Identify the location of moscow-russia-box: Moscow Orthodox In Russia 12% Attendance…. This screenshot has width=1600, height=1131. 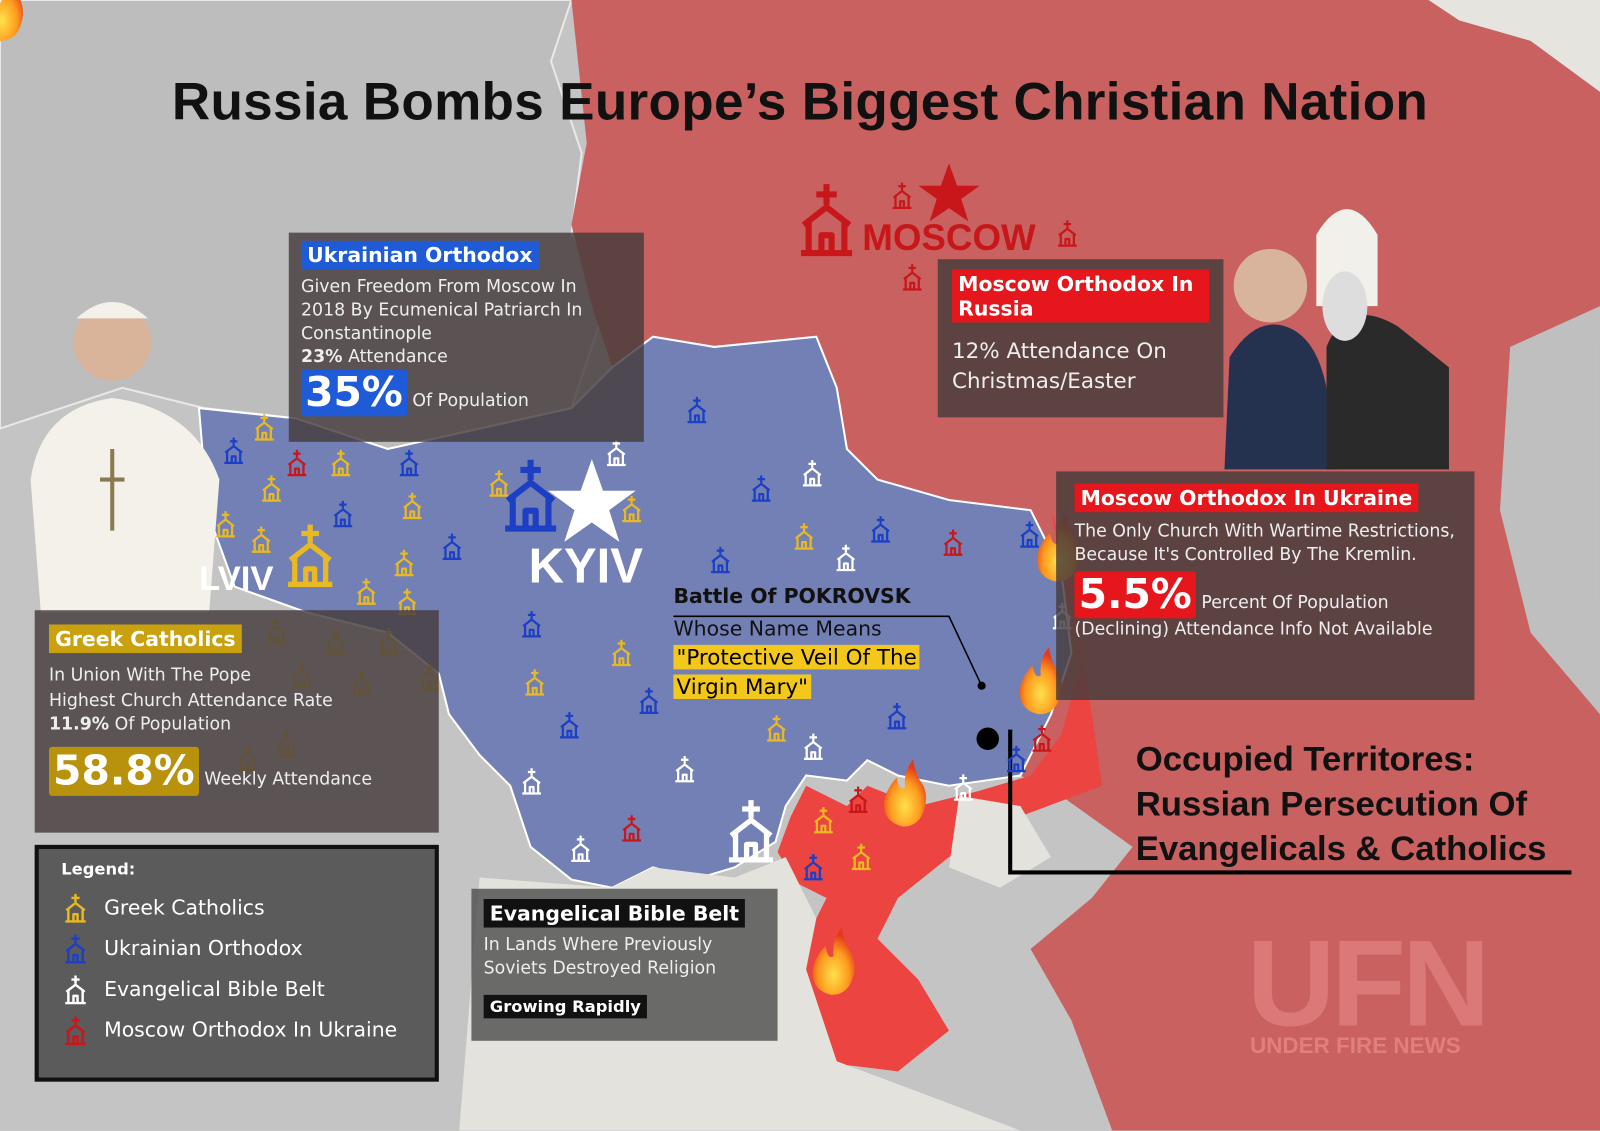
(1080, 338).